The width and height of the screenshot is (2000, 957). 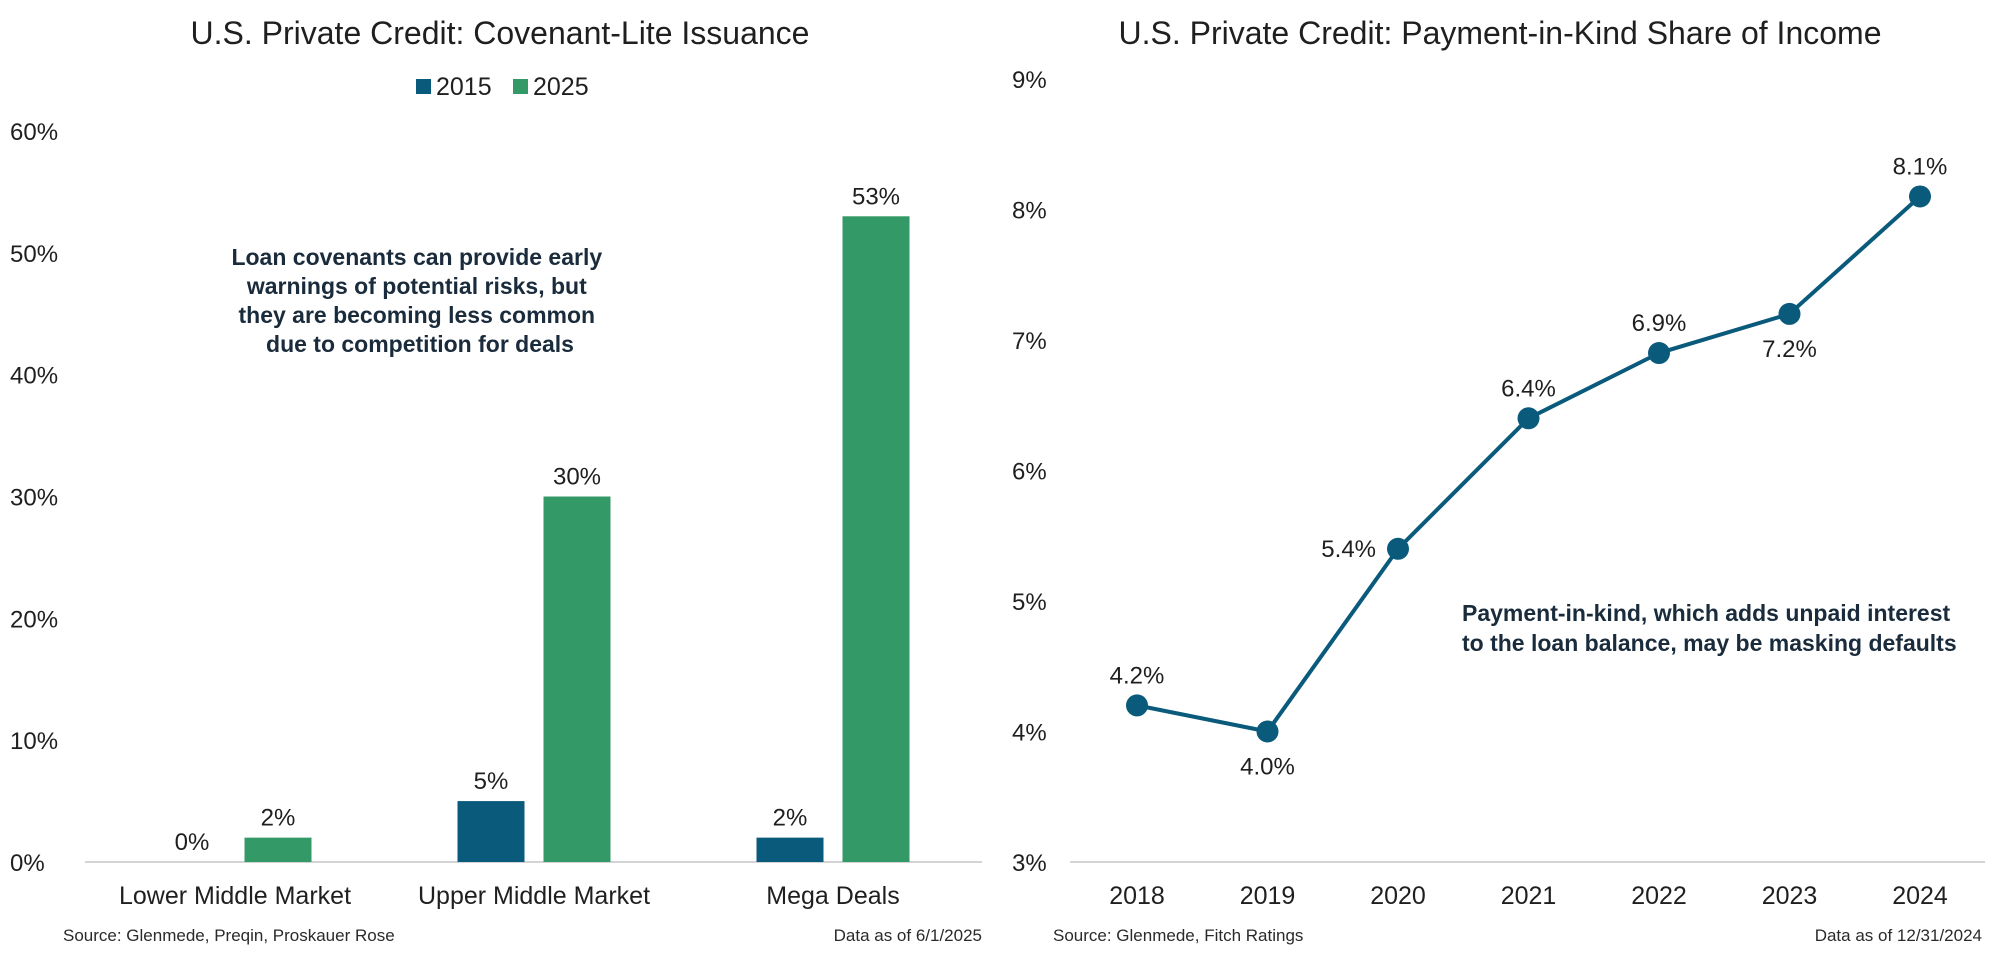 I want to click on legend-label-2015: 2015, so click(x=464, y=87).